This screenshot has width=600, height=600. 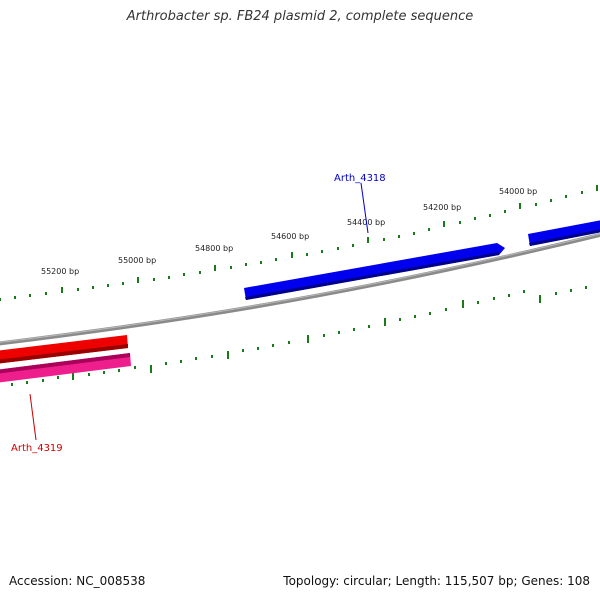 What do you see at coordinates (77, 581) in the screenshot?
I see `accession-label: Accession: NC_008538` at bounding box center [77, 581].